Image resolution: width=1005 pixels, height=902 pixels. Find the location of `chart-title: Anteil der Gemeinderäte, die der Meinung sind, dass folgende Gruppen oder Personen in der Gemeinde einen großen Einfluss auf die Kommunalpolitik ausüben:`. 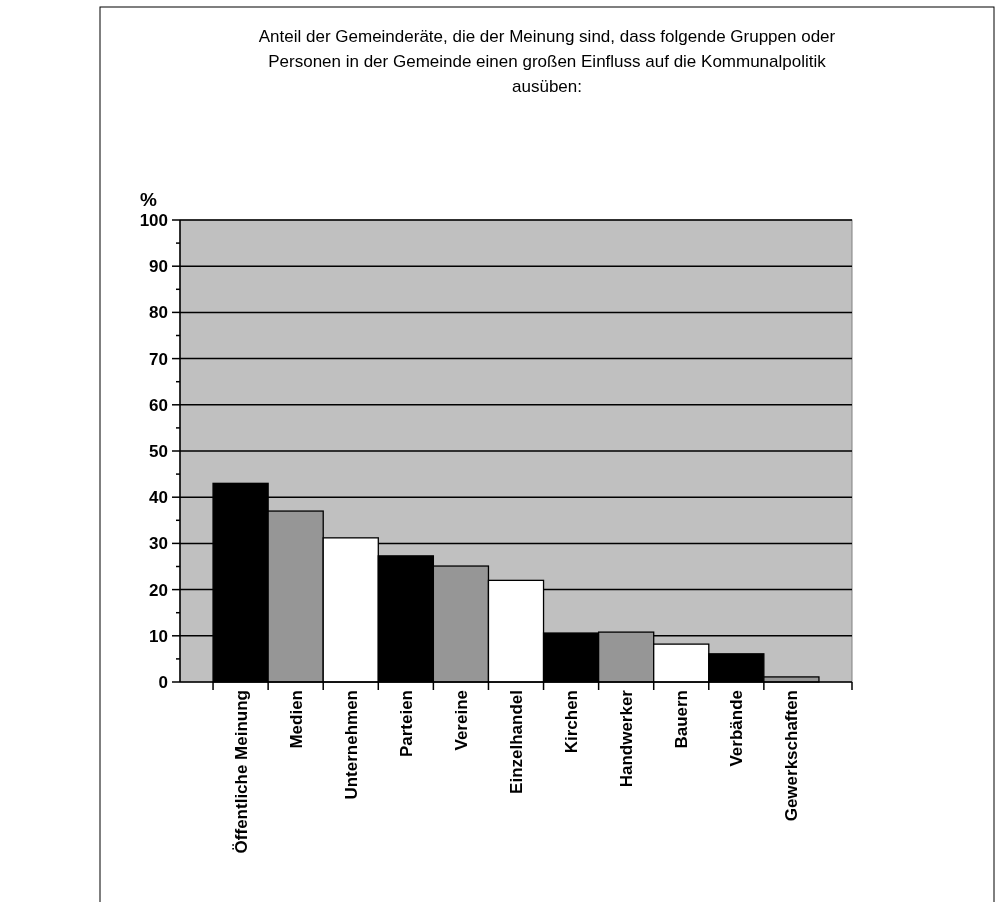

chart-title: Anteil der Gemeinderäte, die der Meinung sind, dass folgende Gruppen oder Personen in der Gemeinde einen großen Einfluss auf die Kommunalpolitik ausüben: is located at coordinates (547, 61).